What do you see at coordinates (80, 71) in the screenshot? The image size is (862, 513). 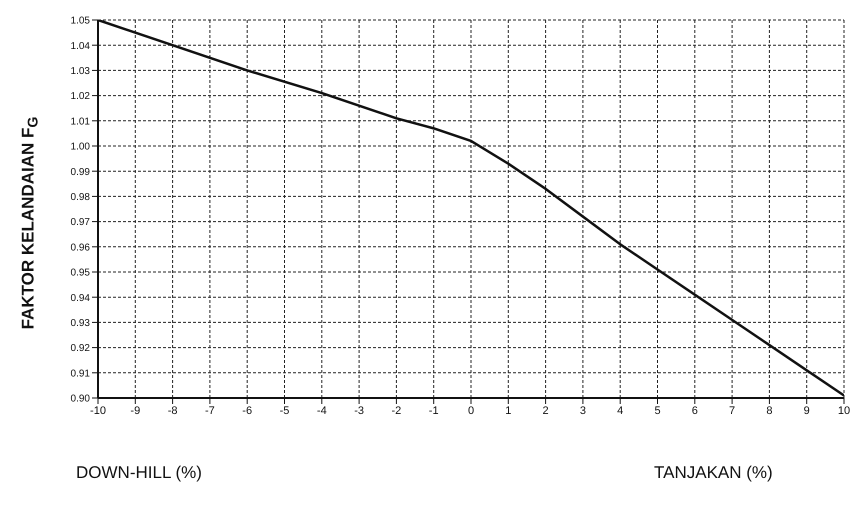 I see `y-tick-label: 1.03` at bounding box center [80, 71].